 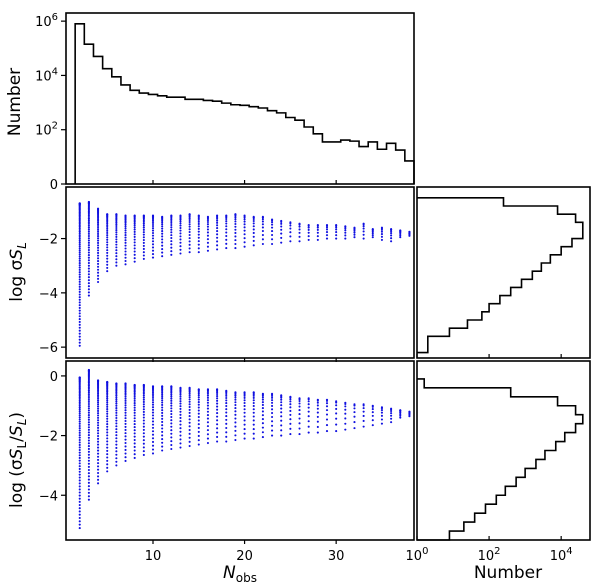 I want to click on rmid-histogram-step, so click(x=500, y=275).